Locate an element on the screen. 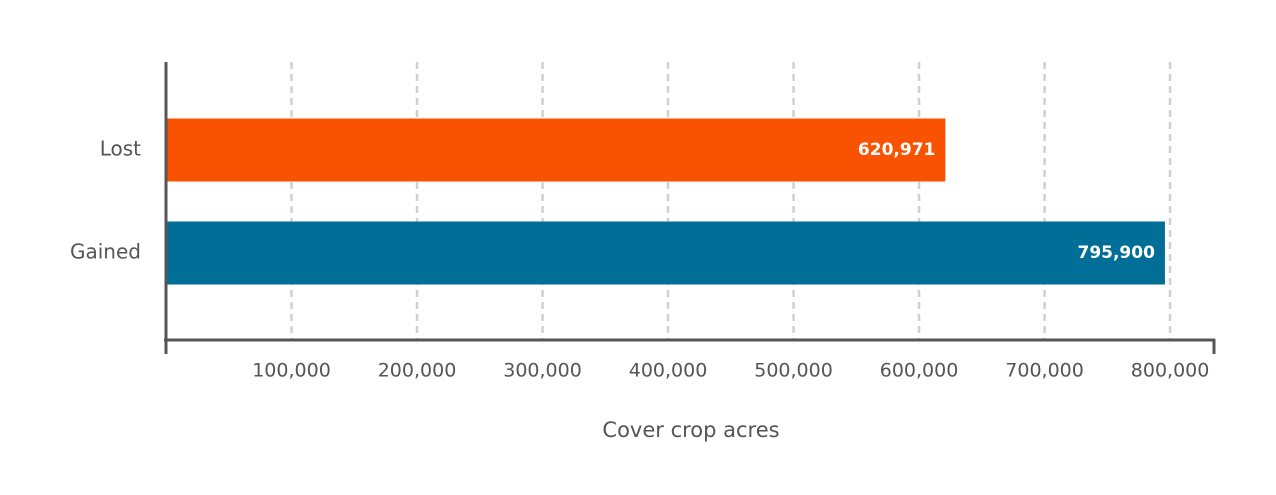 Image resolution: width=1276 pixels, height=495 pixels. x-axis-label: Cover crop acres is located at coordinates (690, 430).